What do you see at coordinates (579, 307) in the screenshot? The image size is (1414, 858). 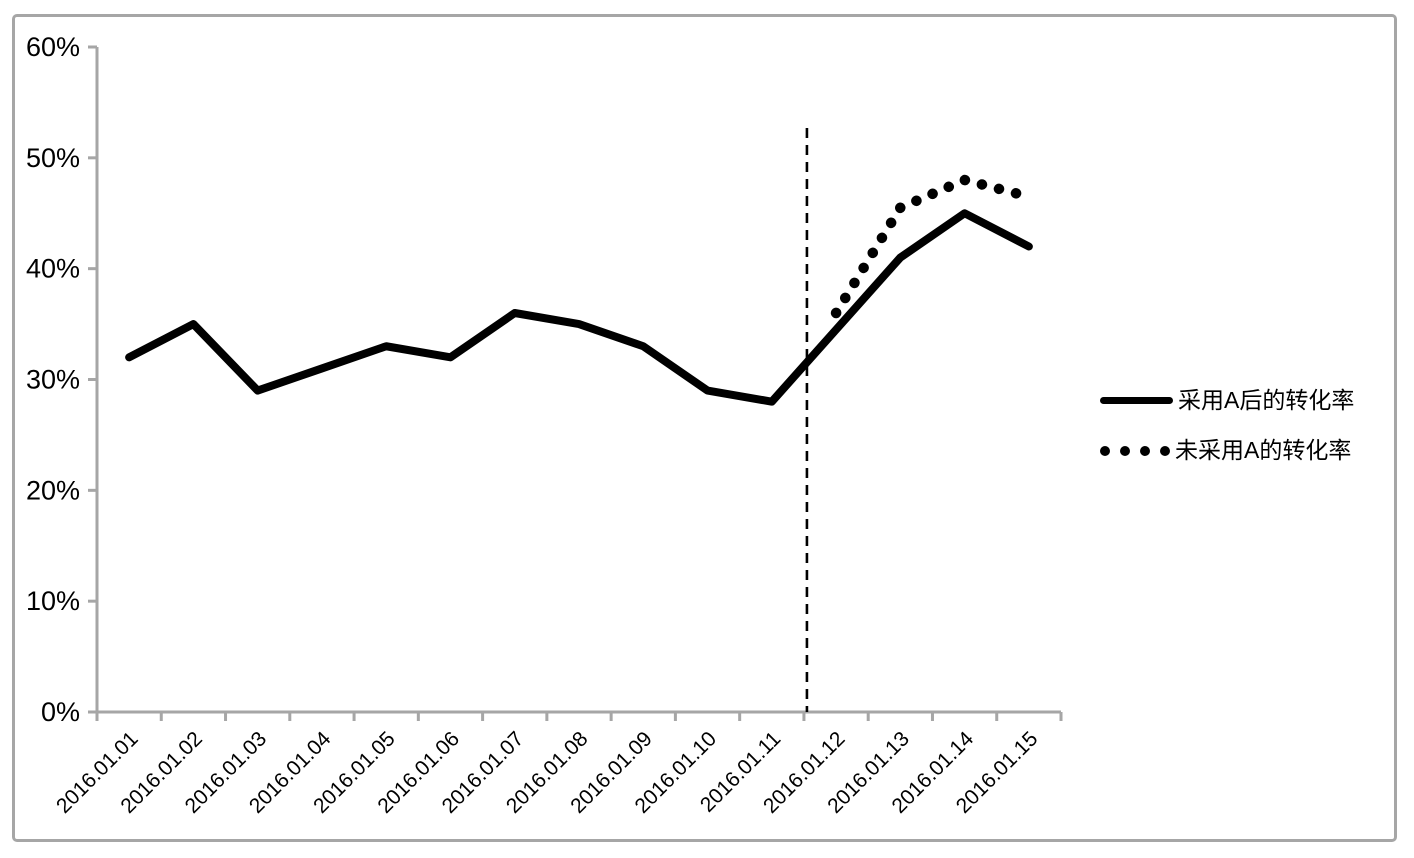 I see `series-line-adopted` at bounding box center [579, 307].